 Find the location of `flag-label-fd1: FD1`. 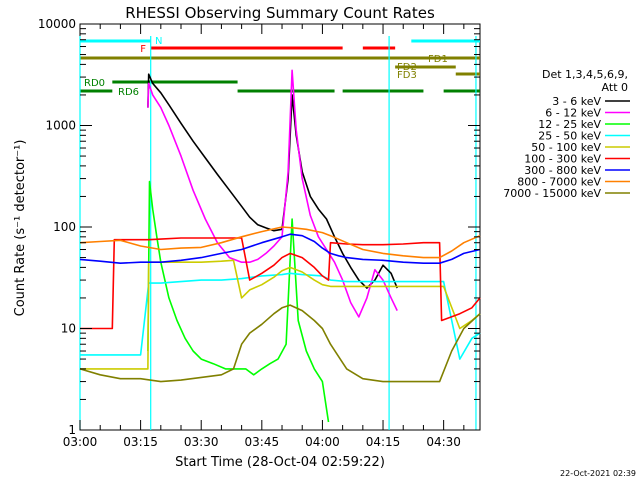

flag-label-fd1: FD1 is located at coordinates (438, 59).